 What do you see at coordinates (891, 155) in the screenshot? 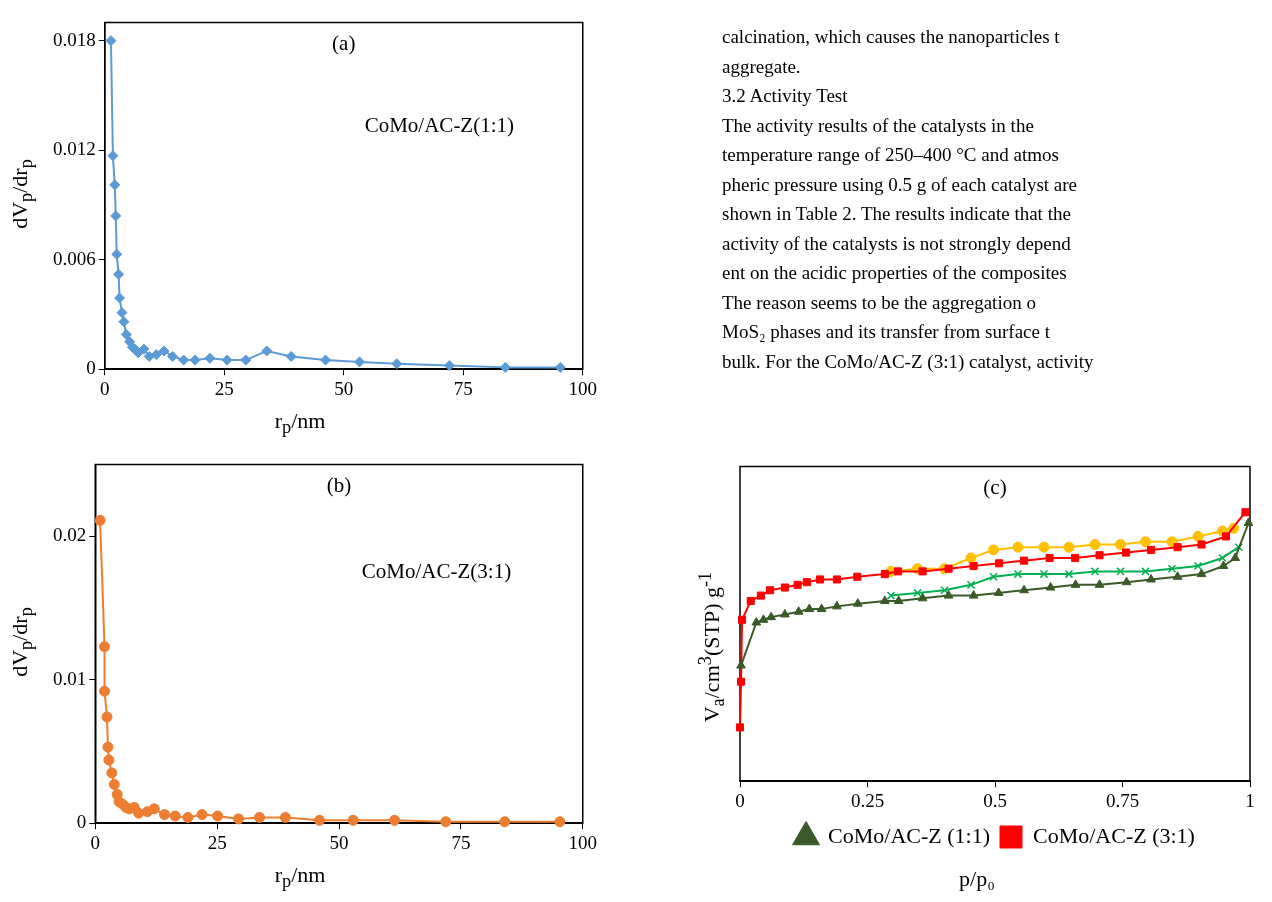
I see `text: temperature range of 250–400 °C and atmos` at bounding box center [891, 155].